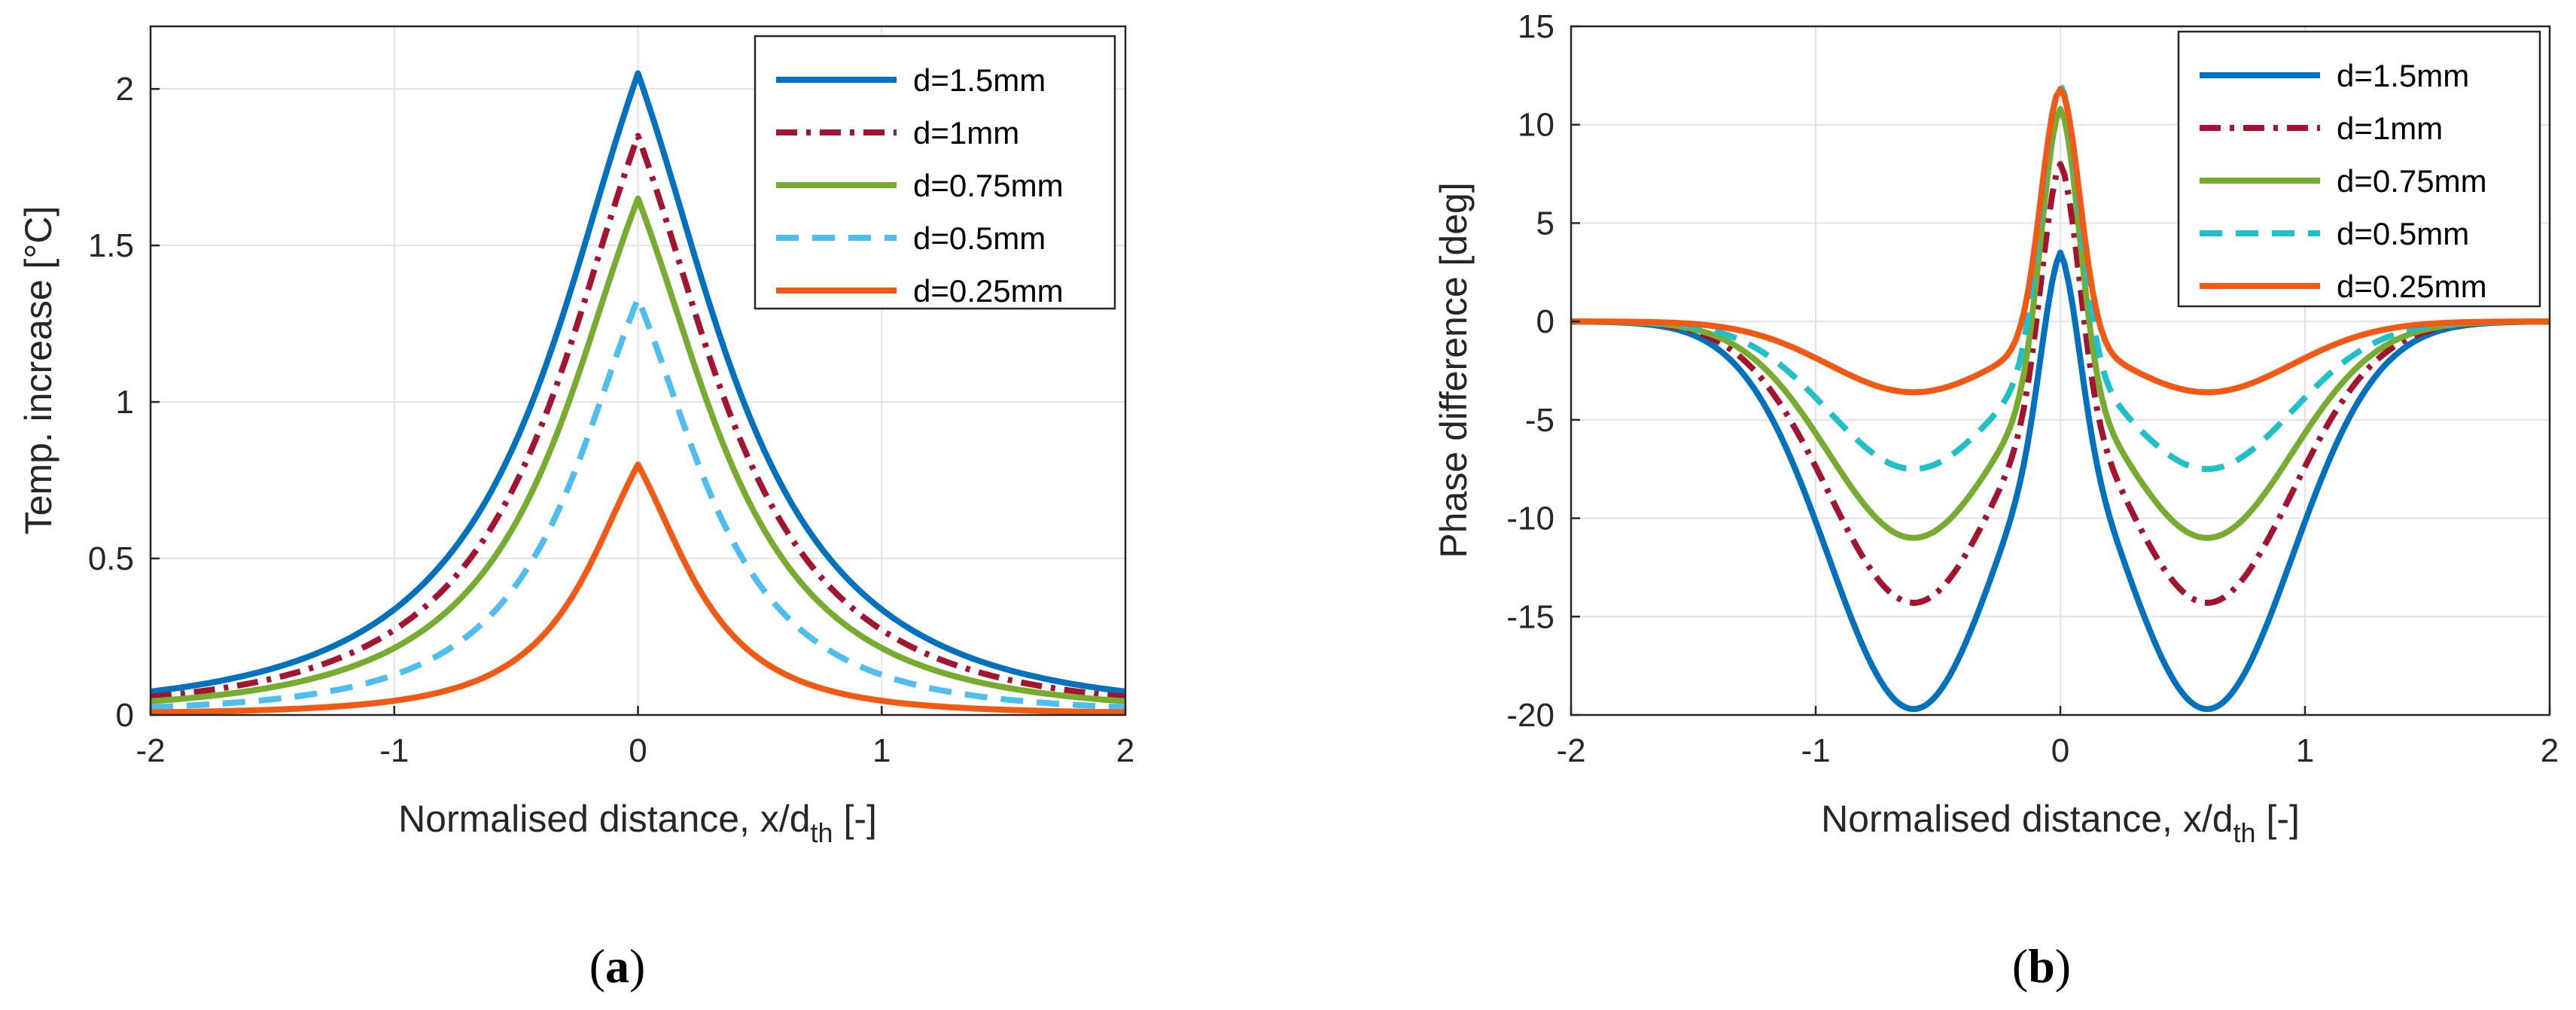  Describe the element at coordinates (1543, 371) in the screenshot. I see `y-tick-labels: -20 -15 -10 -5 0 5 10 15` at that location.